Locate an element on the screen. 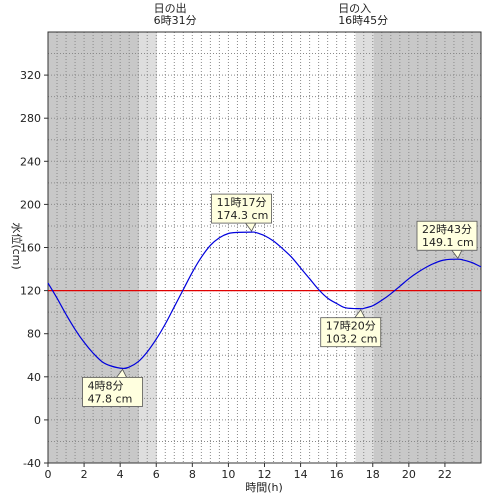 This screenshot has width=496, height=496. callout-time: 4時8分 is located at coordinates (106, 385).